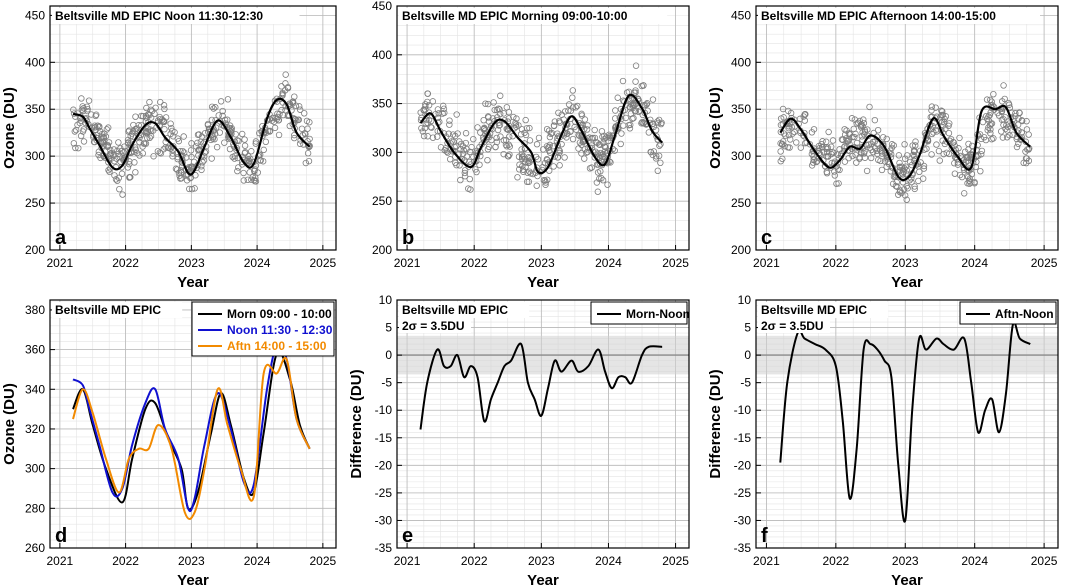 The height and width of the screenshot is (587, 1065). Describe the element at coordinates (1024, 314) in the screenshot. I see `legend-label: Aftn-Noon` at that location.